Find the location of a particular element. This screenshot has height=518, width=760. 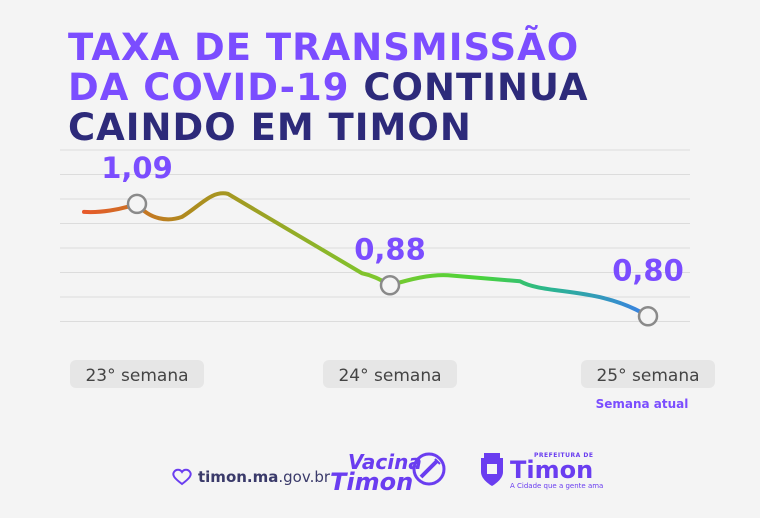

headline-line-2: DA COVID-19 CONTINUA is located at coordinates (328, 88).